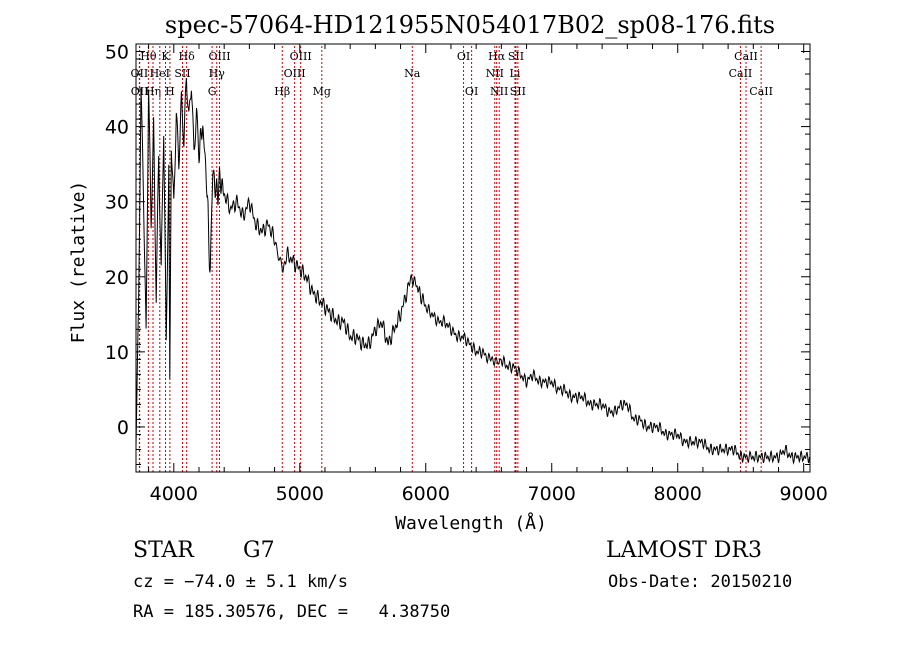  Describe the element at coordinates (412, 73) in the screenshot. I see `line-label: Na` at that location.